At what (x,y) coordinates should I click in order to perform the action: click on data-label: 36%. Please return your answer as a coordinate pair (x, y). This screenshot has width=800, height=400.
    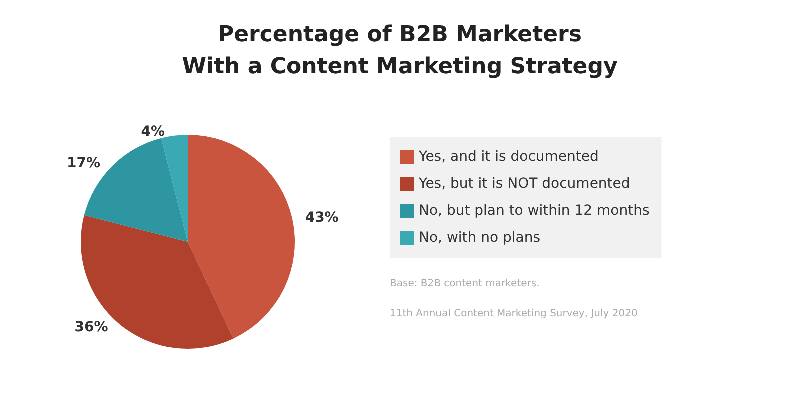
    Looking at the image, I should click on (91, 328).